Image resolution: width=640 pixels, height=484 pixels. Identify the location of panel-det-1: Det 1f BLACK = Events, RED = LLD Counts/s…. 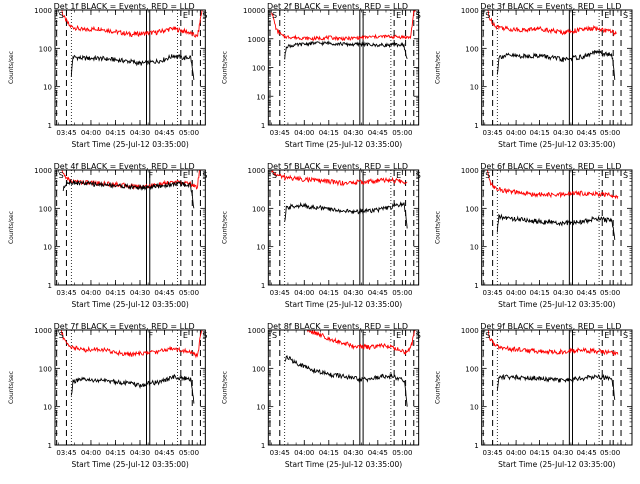
(108, 75).